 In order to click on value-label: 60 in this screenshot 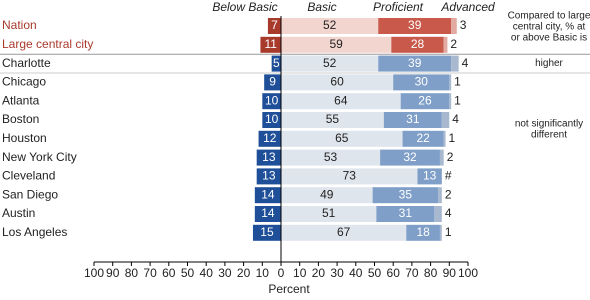, I will do `click(337, 82)`.